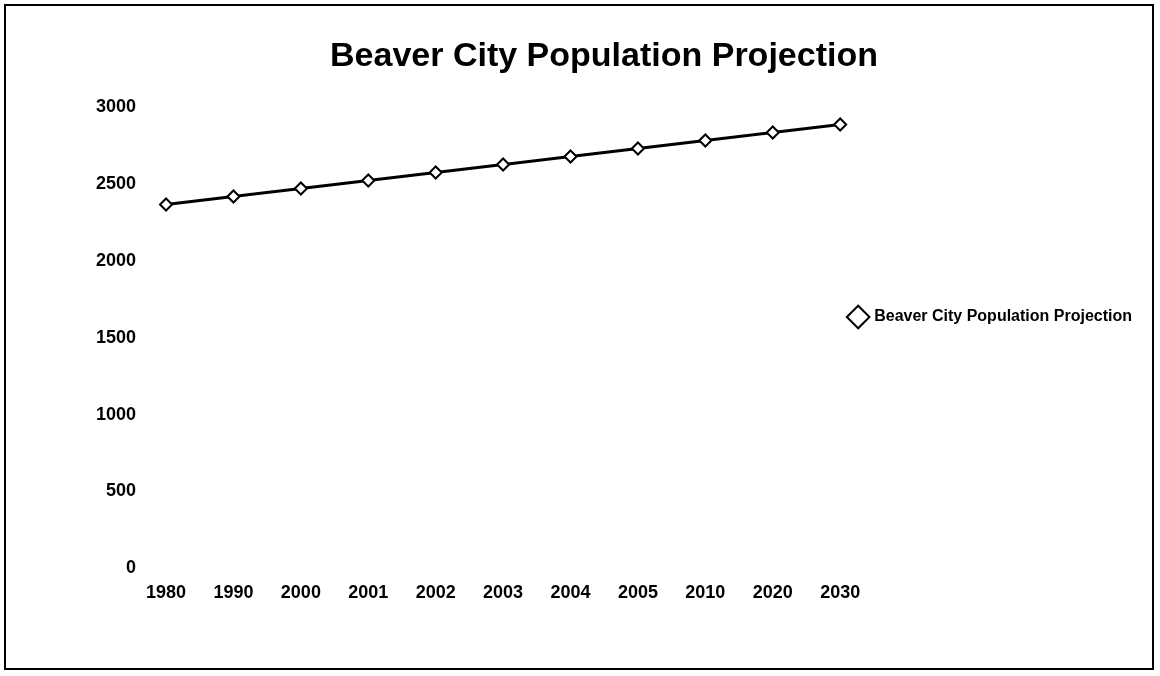 The height and width of the screenshot is (676, 1160). I want to click on x-tick-label: 1980, so click(166, 592).